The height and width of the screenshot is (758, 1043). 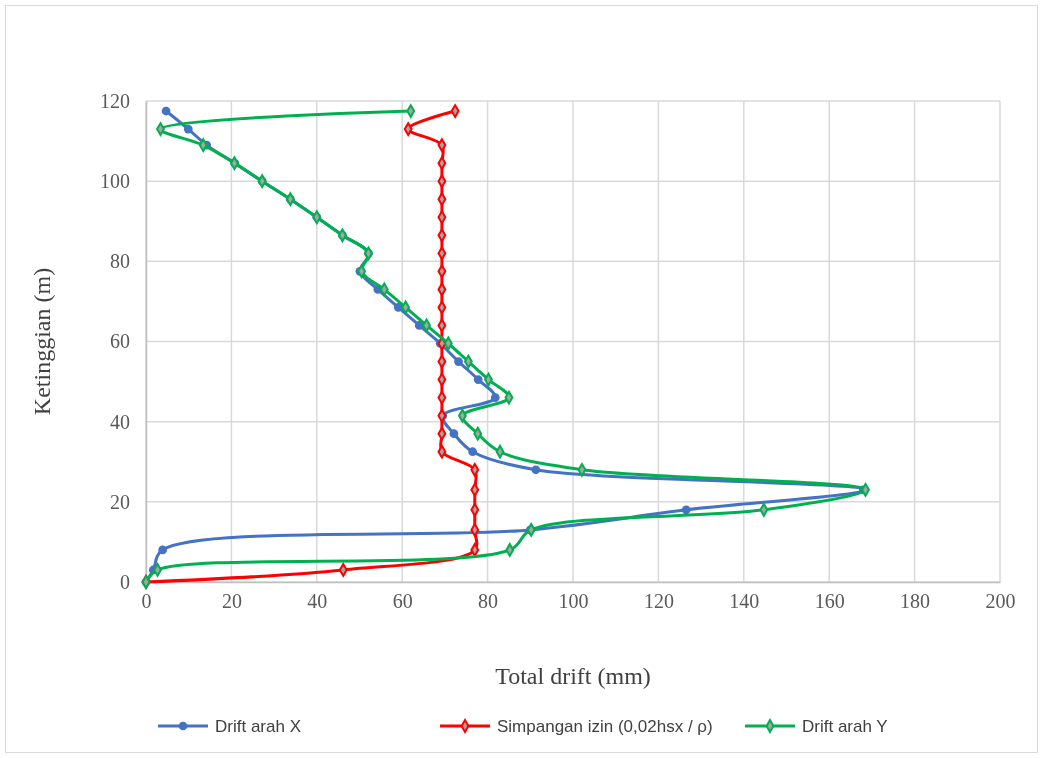 What do you see at coordinates (488, 601) in the screenshot?
I see `x-tick-label: 80` at bounding box center [488, 601].